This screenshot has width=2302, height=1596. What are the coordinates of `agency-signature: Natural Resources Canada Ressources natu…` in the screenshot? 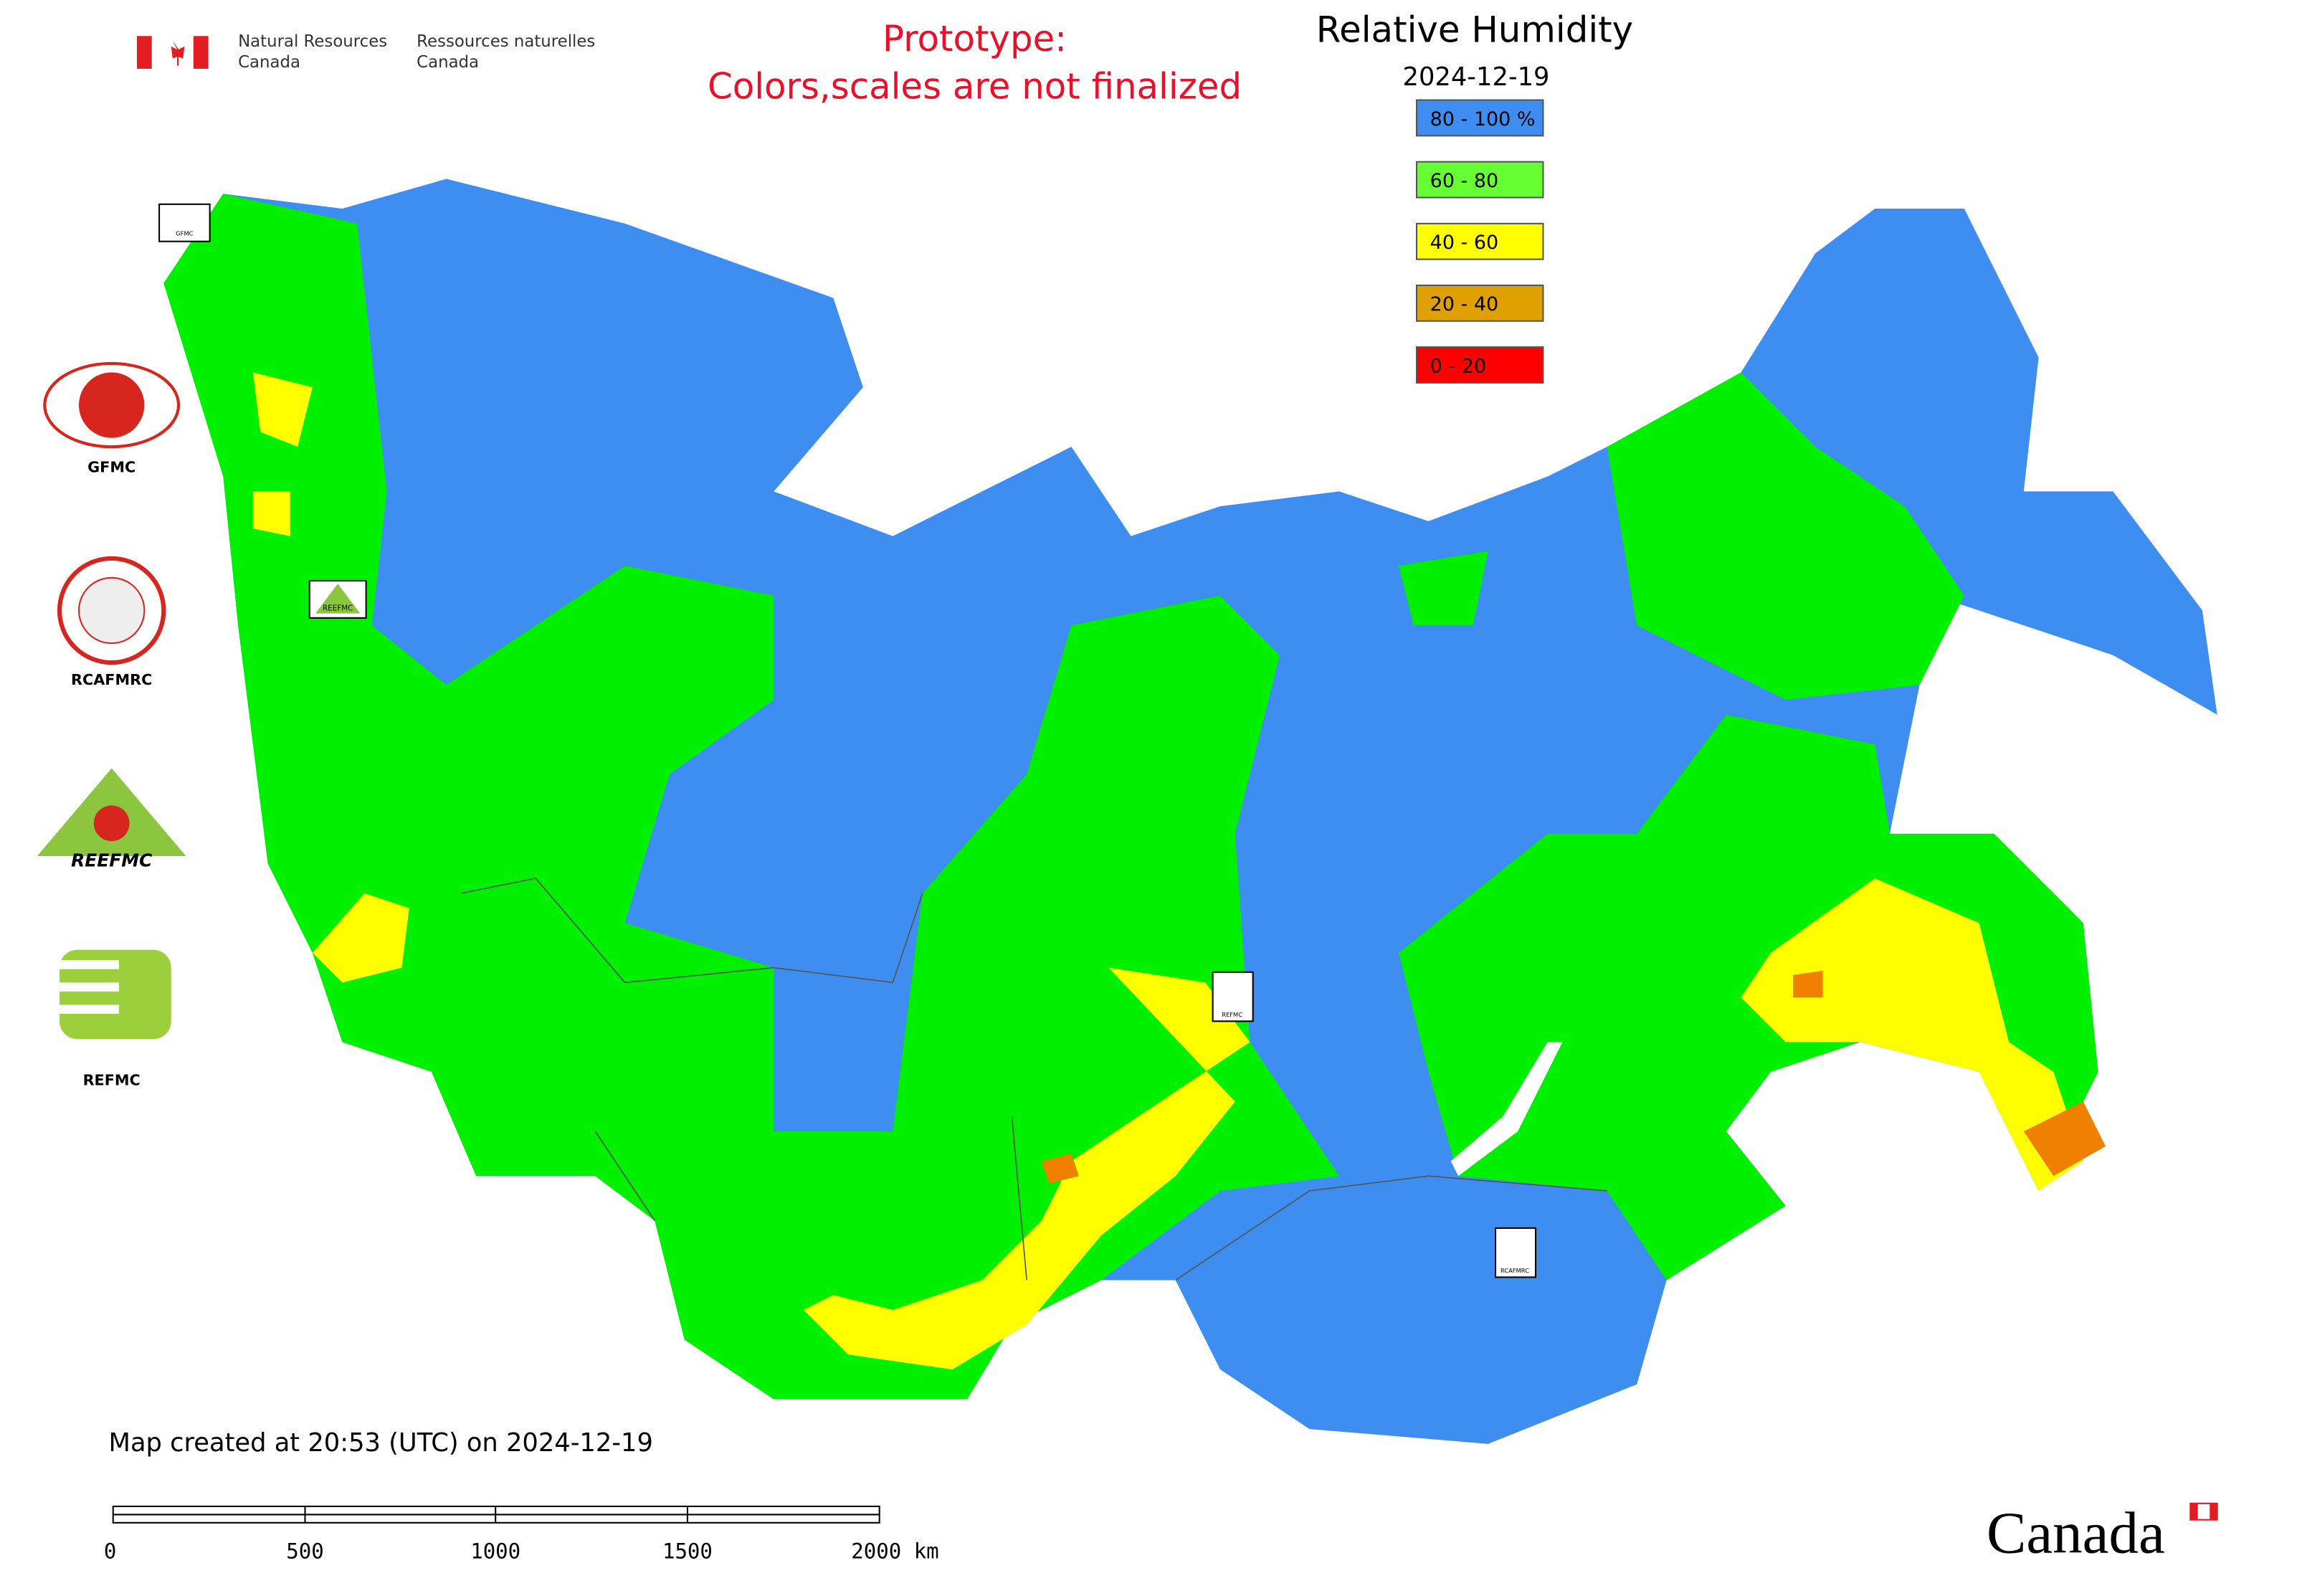 It's located at (365, 52).